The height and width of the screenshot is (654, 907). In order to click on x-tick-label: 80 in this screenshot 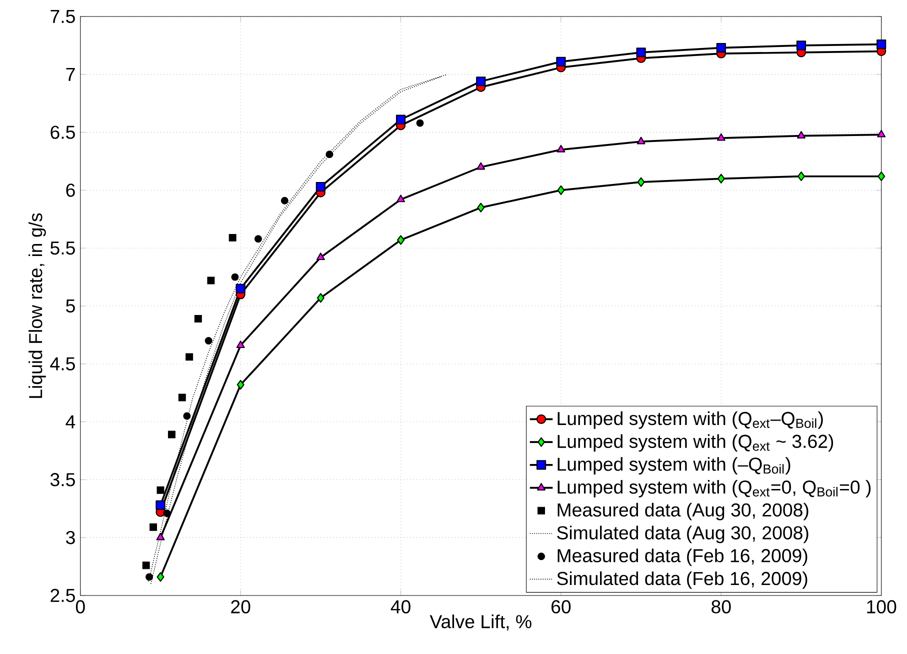, I will do `click(721, 607)`.